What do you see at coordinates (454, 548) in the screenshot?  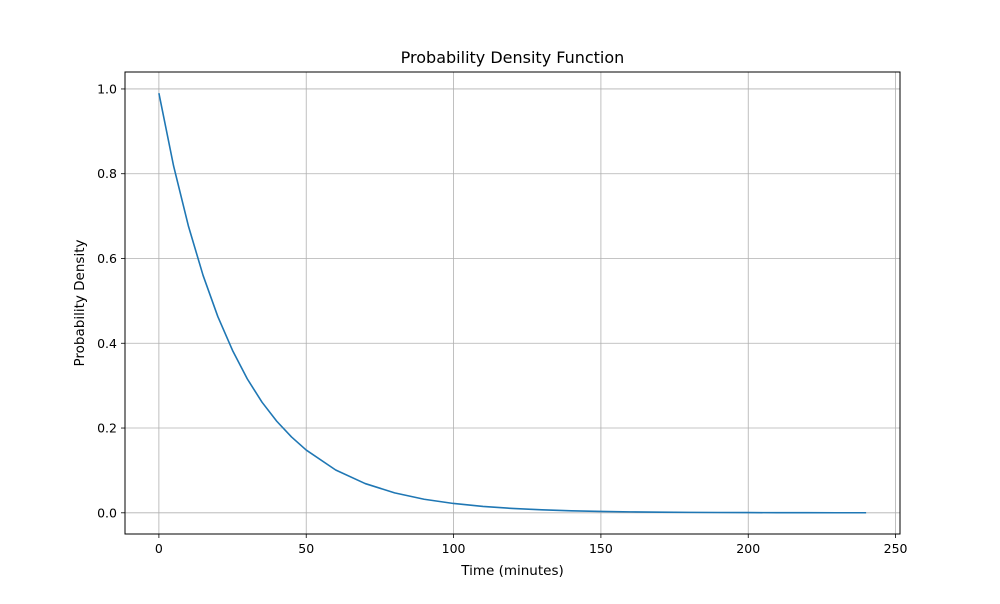 I see `x-tick-label: 100` at bounding box center [454, 548].